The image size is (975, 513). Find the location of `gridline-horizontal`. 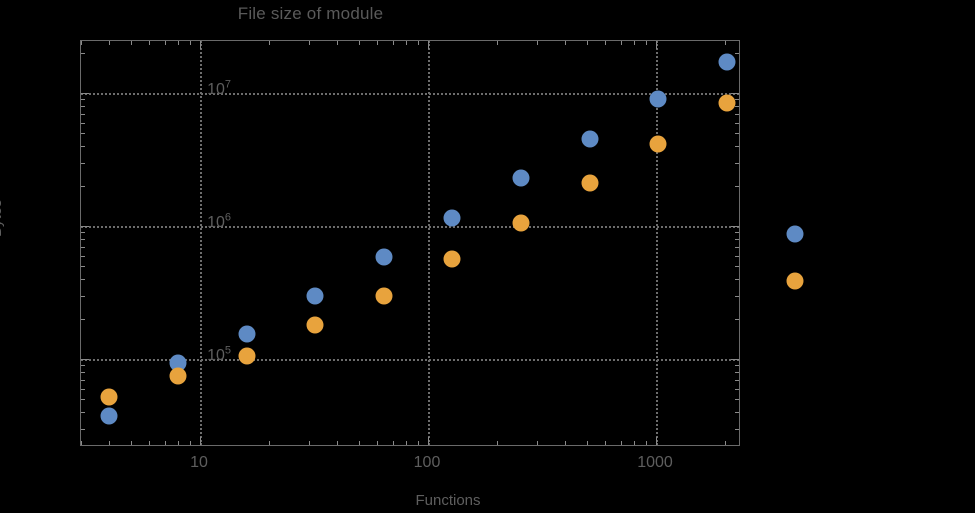

gridline-horizontal is located at coordinates (410, 94).